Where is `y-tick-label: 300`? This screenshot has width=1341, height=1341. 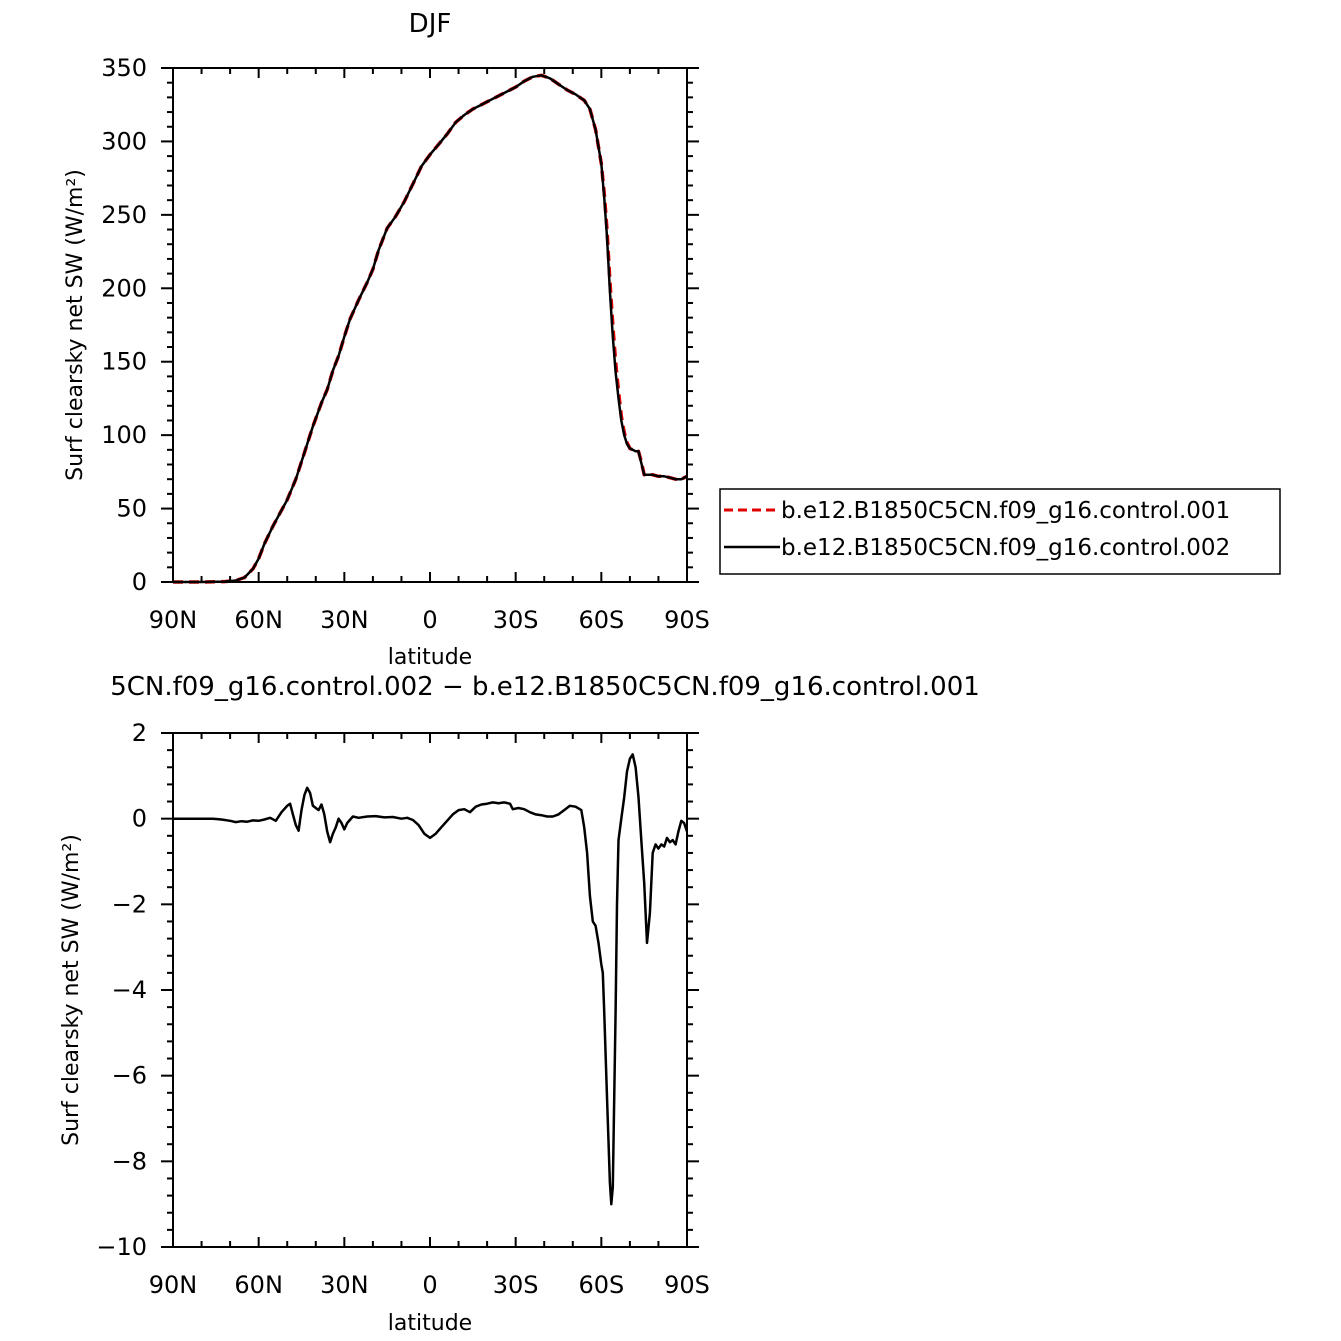 y-tick-label: 300 is located at coordinates (124, 141).